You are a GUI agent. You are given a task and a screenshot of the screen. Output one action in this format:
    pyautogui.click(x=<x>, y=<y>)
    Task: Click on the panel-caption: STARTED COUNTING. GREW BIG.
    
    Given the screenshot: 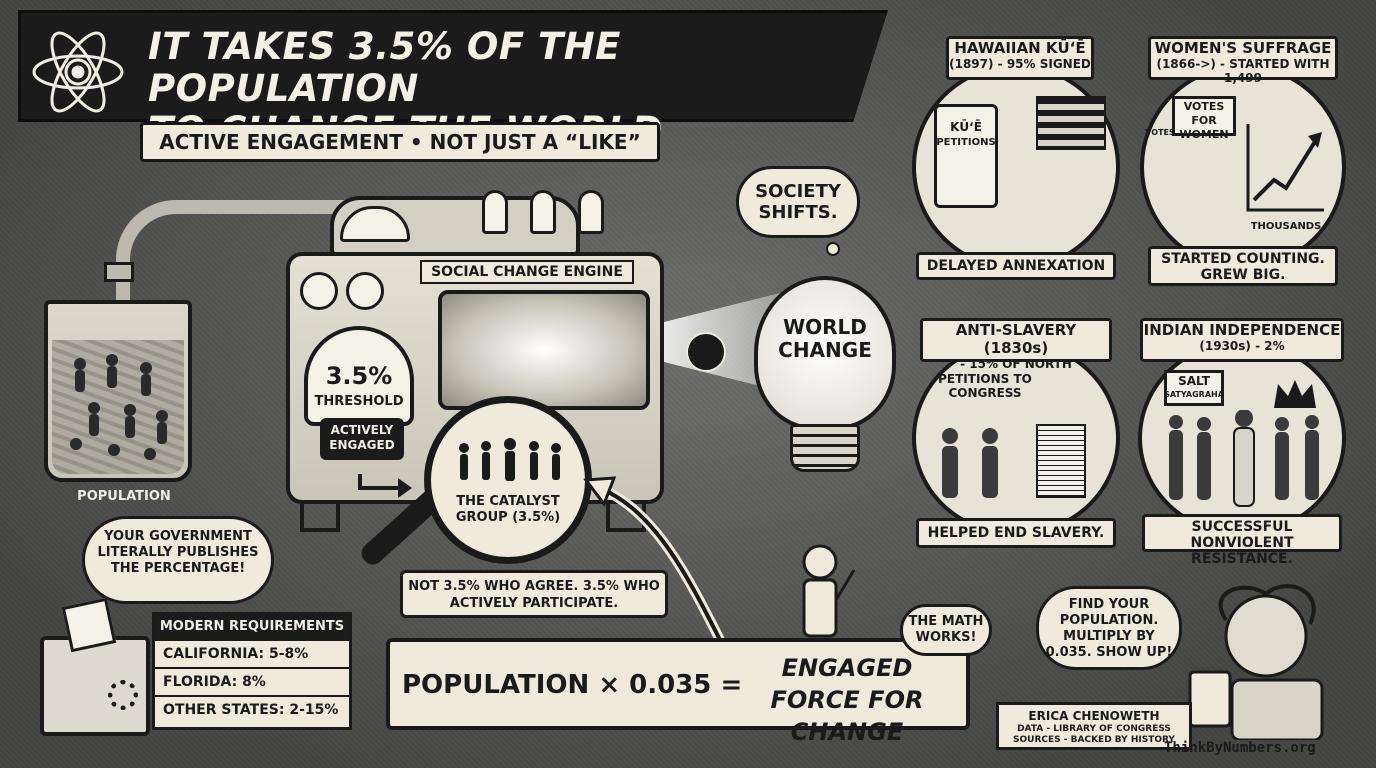 What is the action you would take?
    pyautogui.click(x=1243, y=266)
    